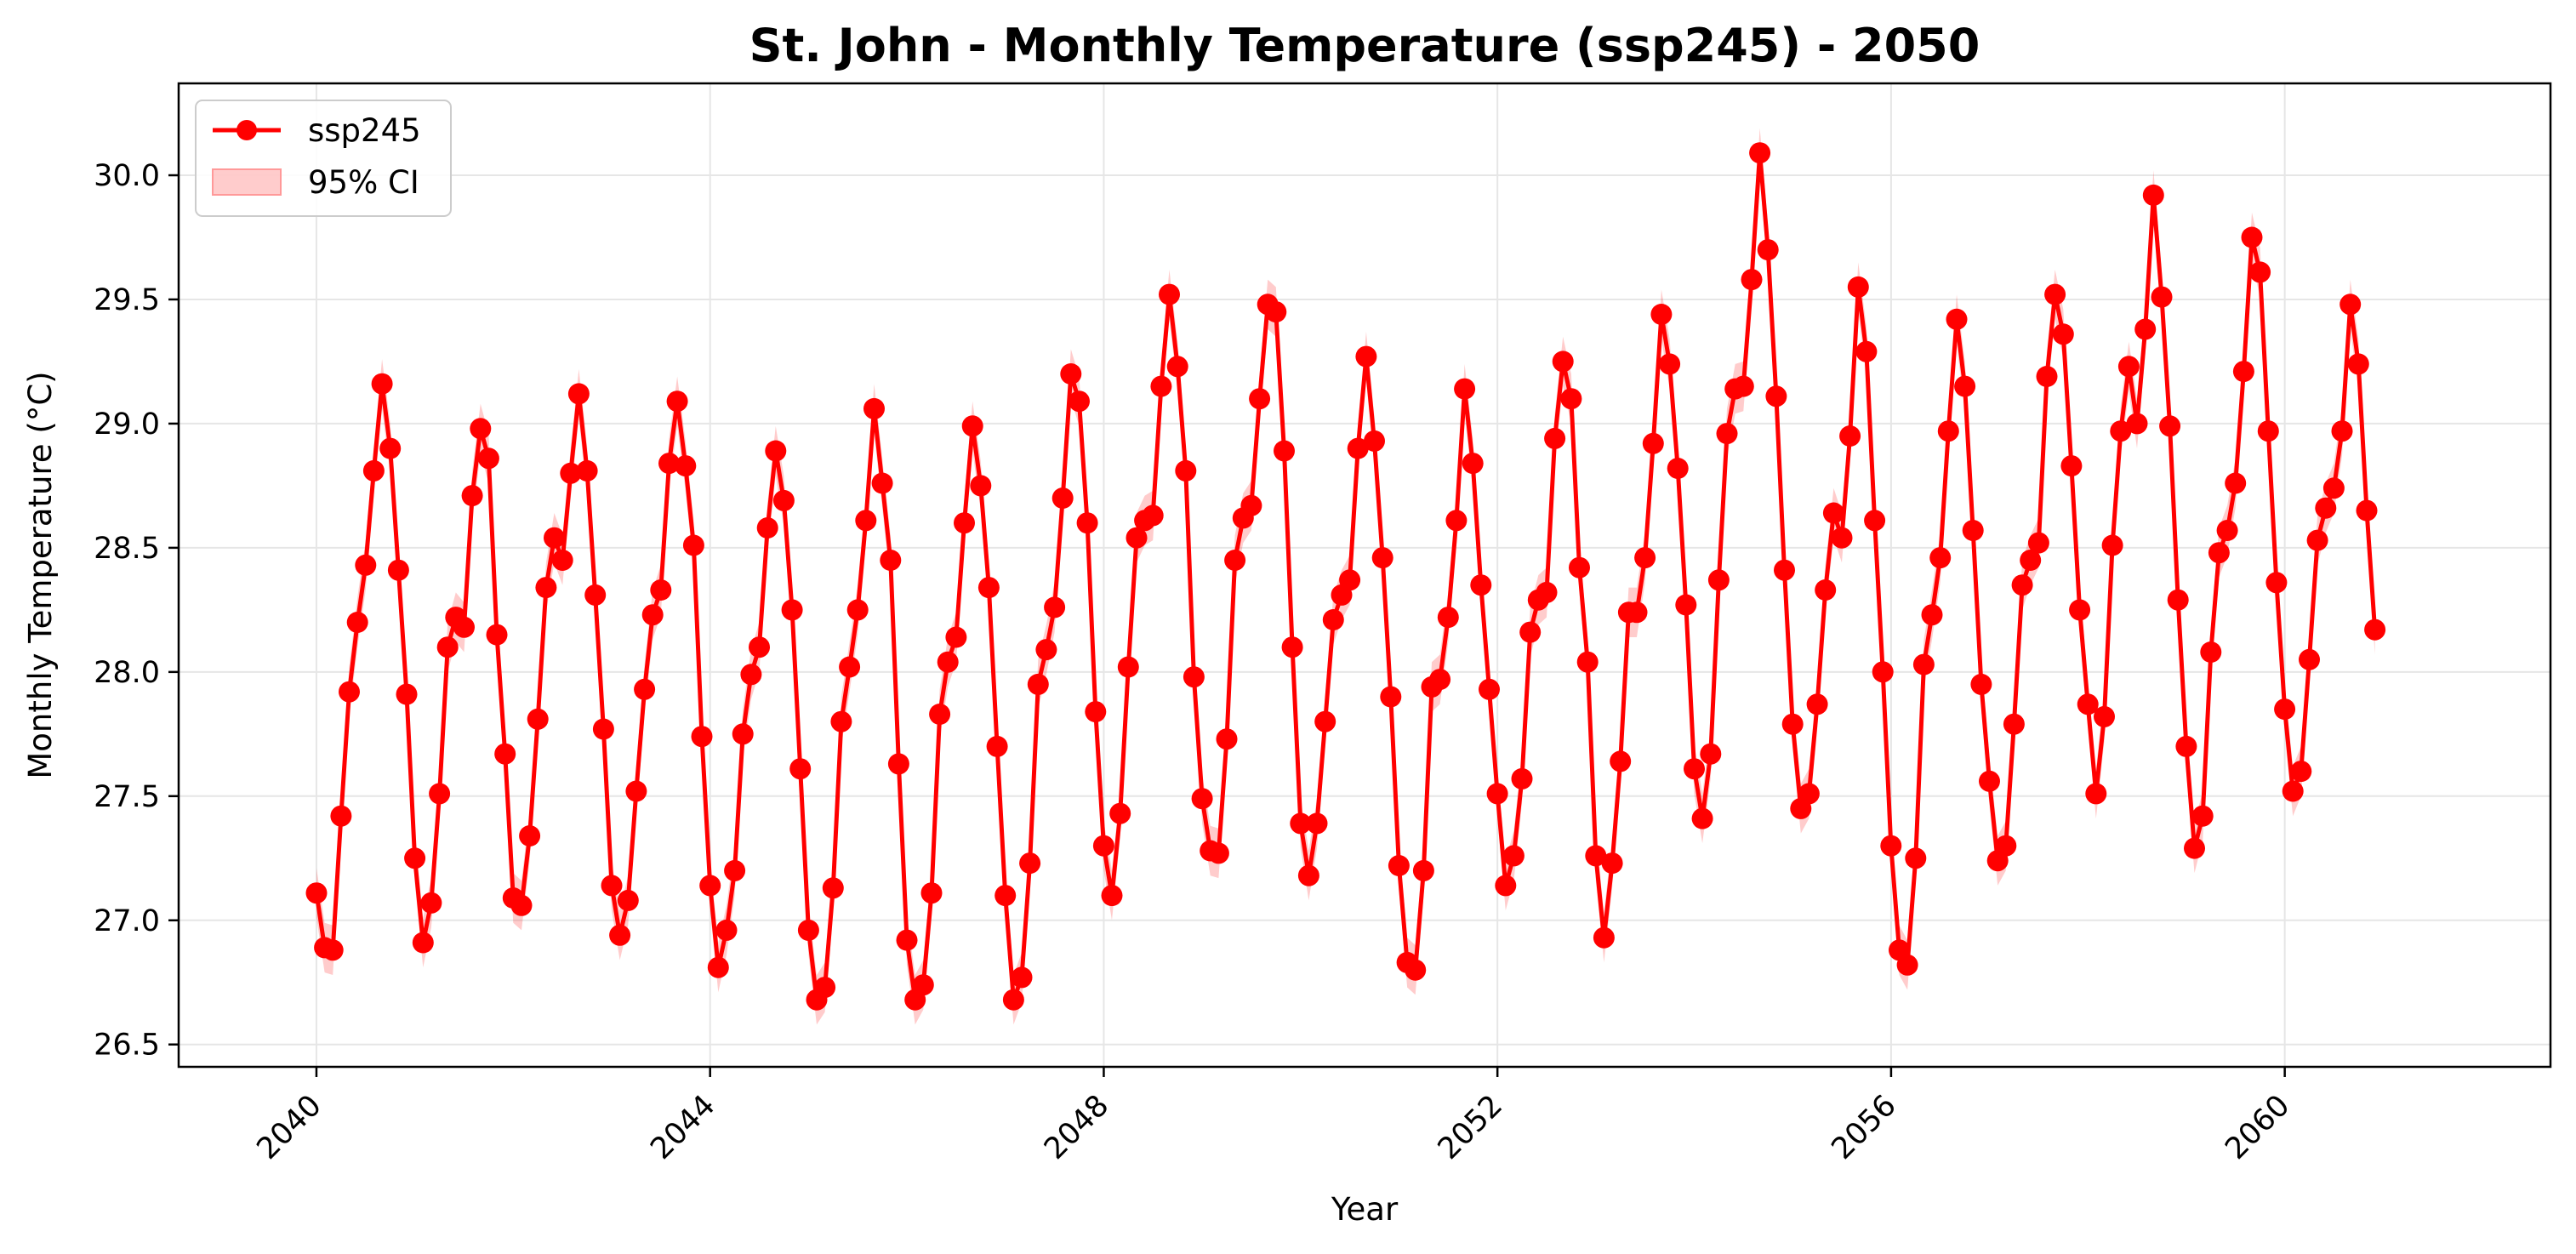 This screenshot has width=2576, height=1254. Describe the element at coordinates (127, 549) in the screenshot. I see `y-tick-label: 28.5` at that location.